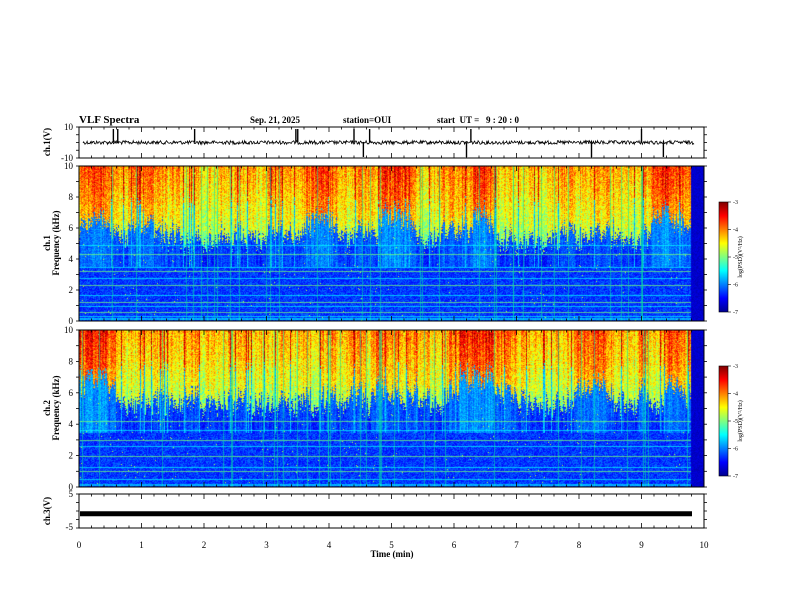  Describe the element at coordinates (70, 527) in the screenshot. I see `ch3-ytick-bottom: -5` at that location.